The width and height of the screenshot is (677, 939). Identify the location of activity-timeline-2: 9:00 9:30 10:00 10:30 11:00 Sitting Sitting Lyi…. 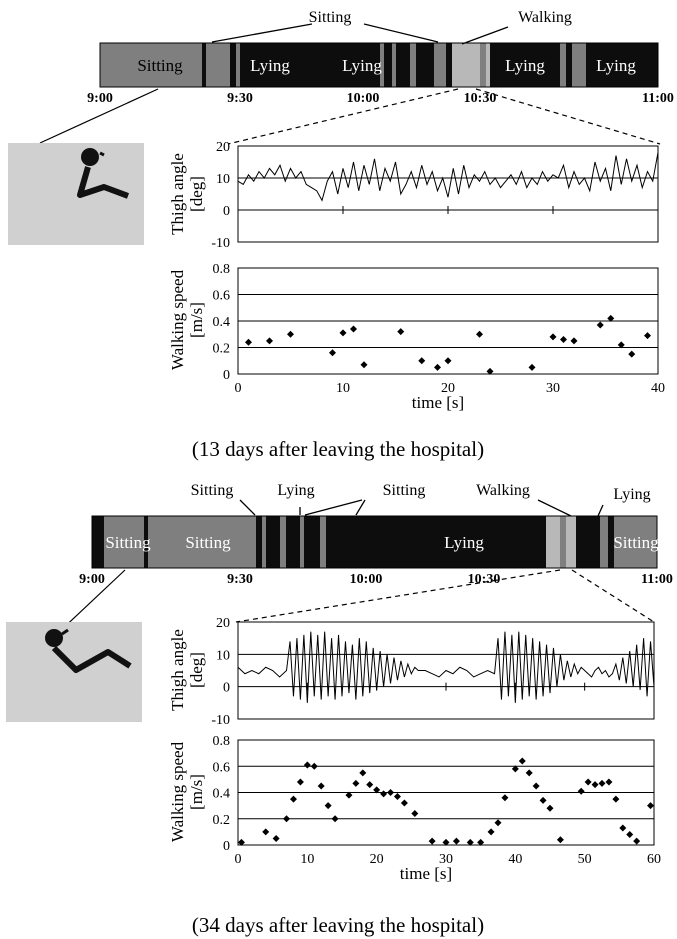
(376, 534).